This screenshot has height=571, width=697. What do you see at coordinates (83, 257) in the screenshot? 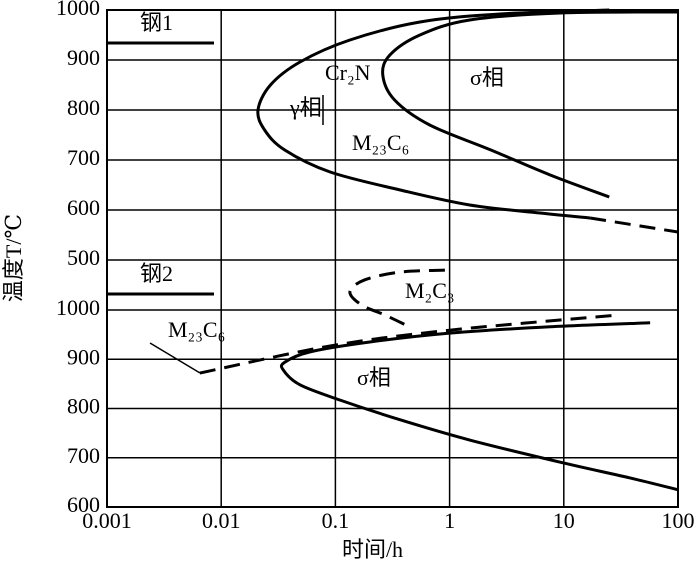
I see `y-tick-label: 500` at bounding box center [83, 257].